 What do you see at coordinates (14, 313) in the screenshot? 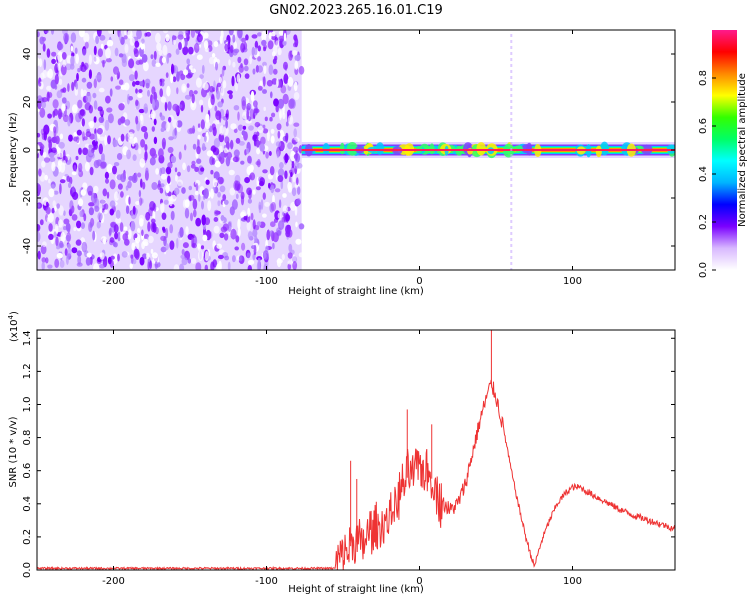
I see `snr-multiplier-close: )` at bounding box center [14, 313].